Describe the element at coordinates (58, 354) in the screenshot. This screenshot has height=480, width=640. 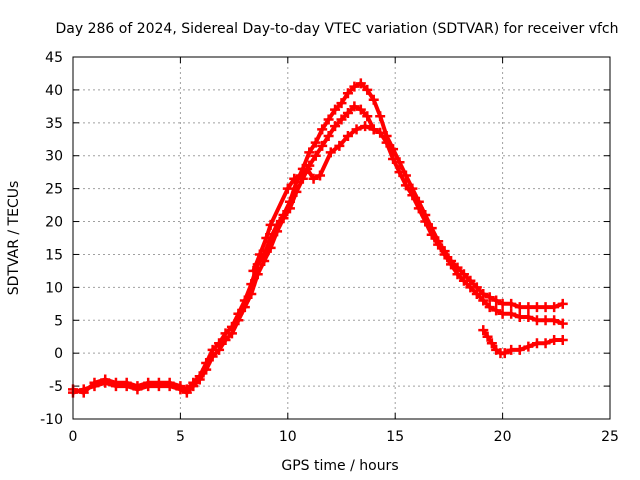
I see `y-tick-label: 0` at that location.